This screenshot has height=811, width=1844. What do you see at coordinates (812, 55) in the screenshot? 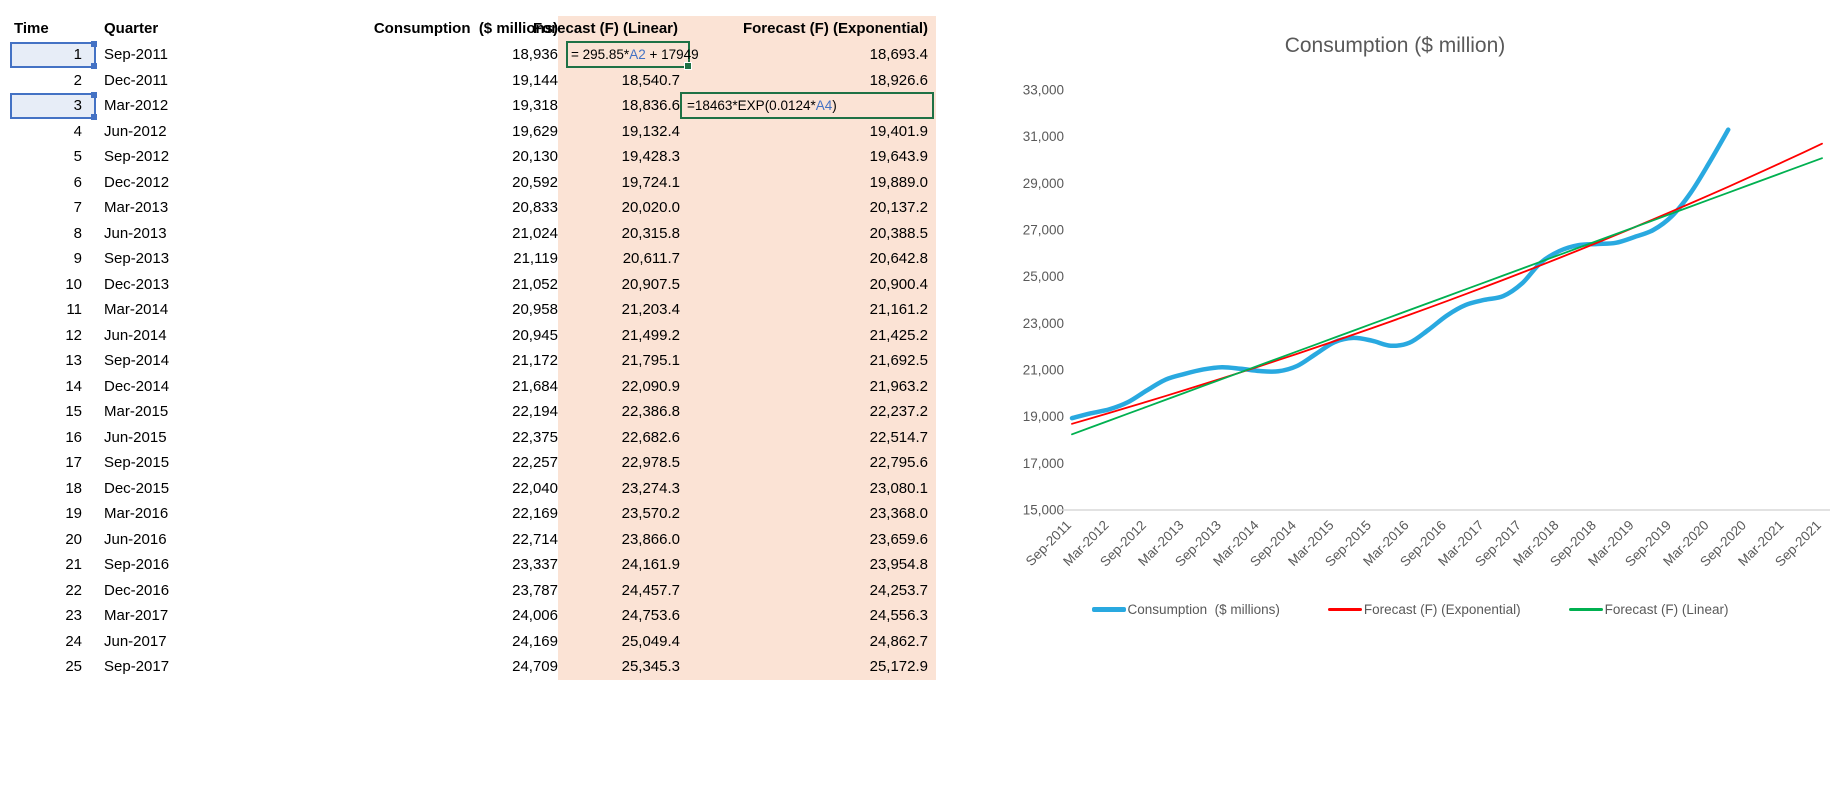
I see `cell-forecast-exponential: 18,693.4` at bounding box center [812, 55].